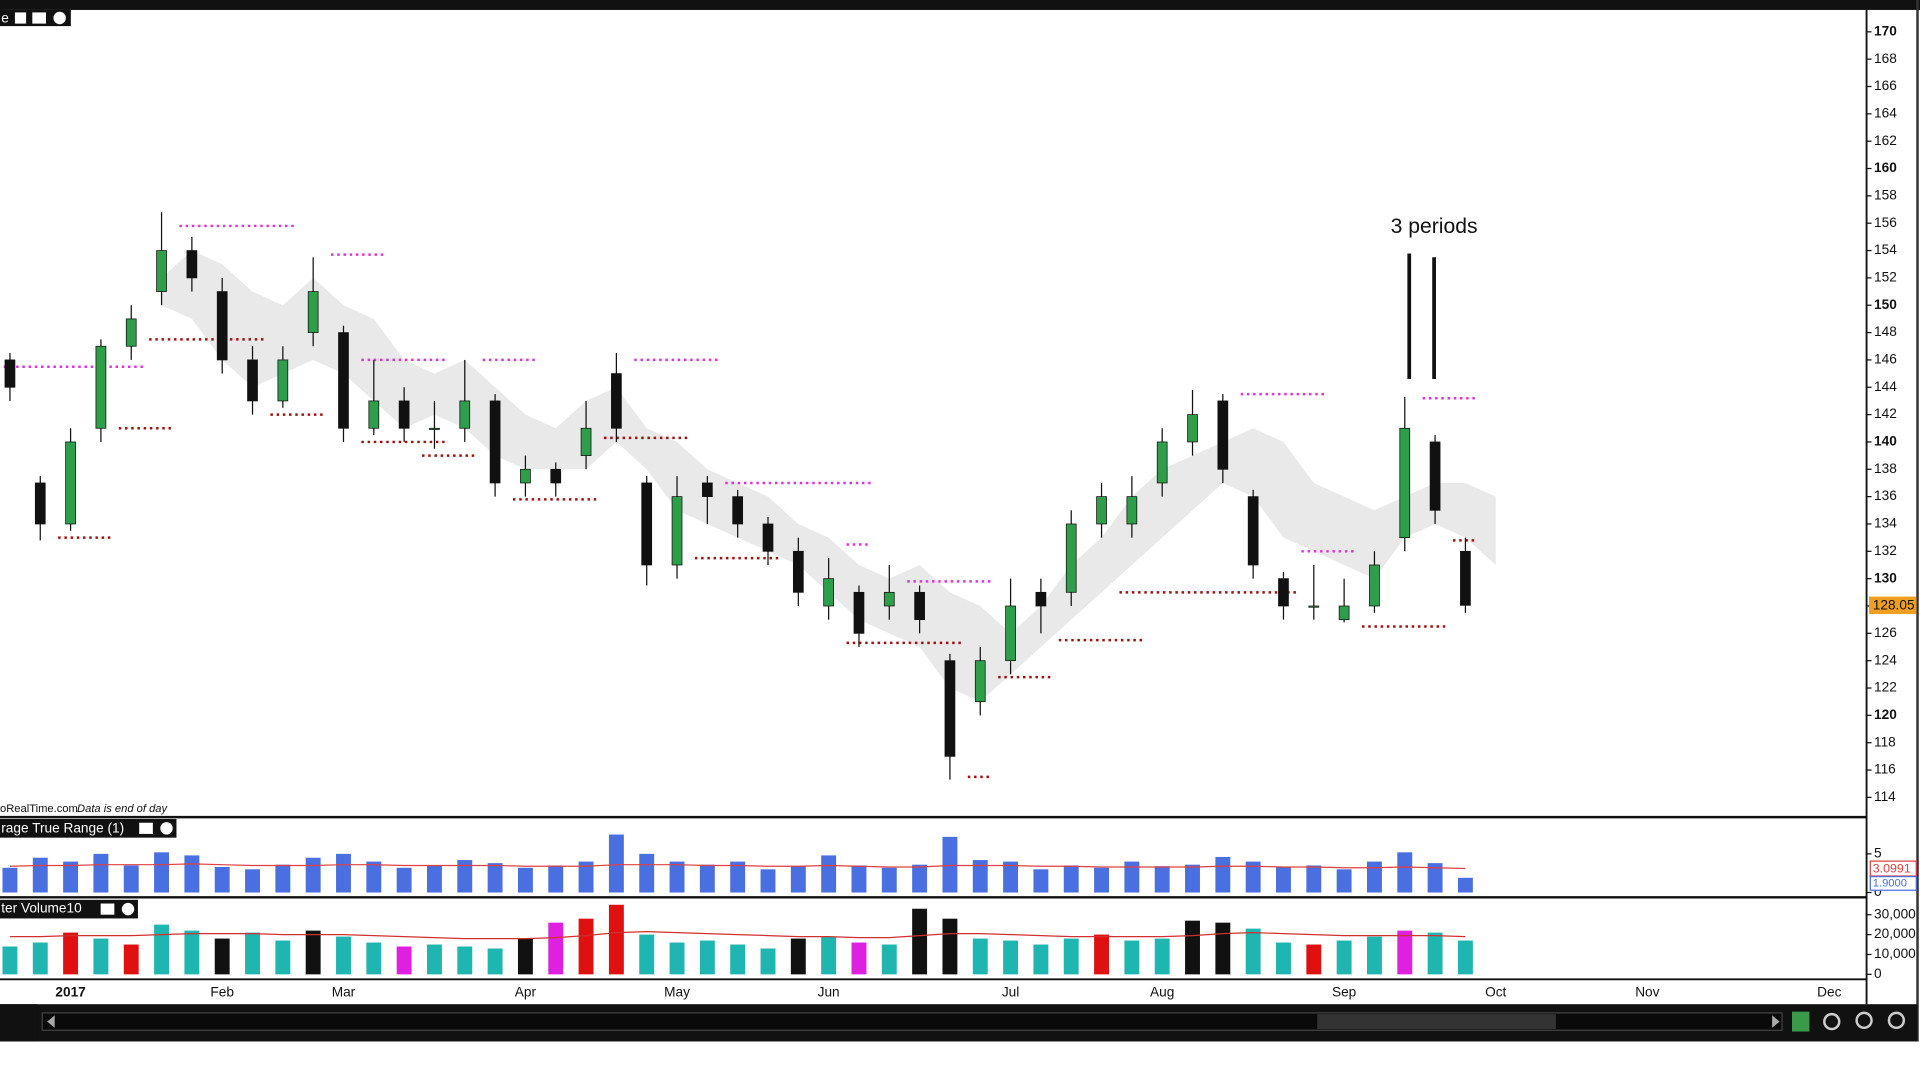 This screenshot has height=1080, width=1920. I want to click on toolbar-icon, so click(1801, 1021).